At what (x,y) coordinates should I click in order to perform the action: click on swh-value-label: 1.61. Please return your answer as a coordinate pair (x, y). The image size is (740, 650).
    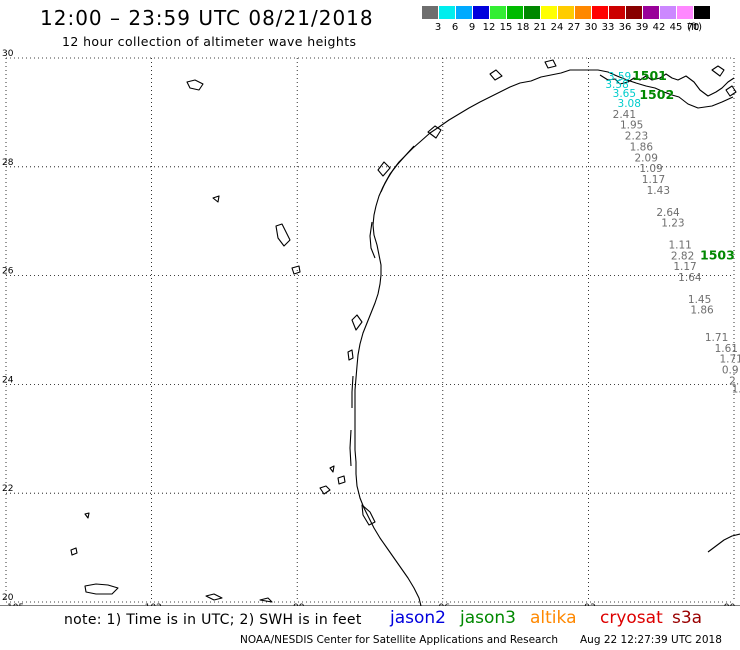
    Looking at the image, I should click on (726, 349).